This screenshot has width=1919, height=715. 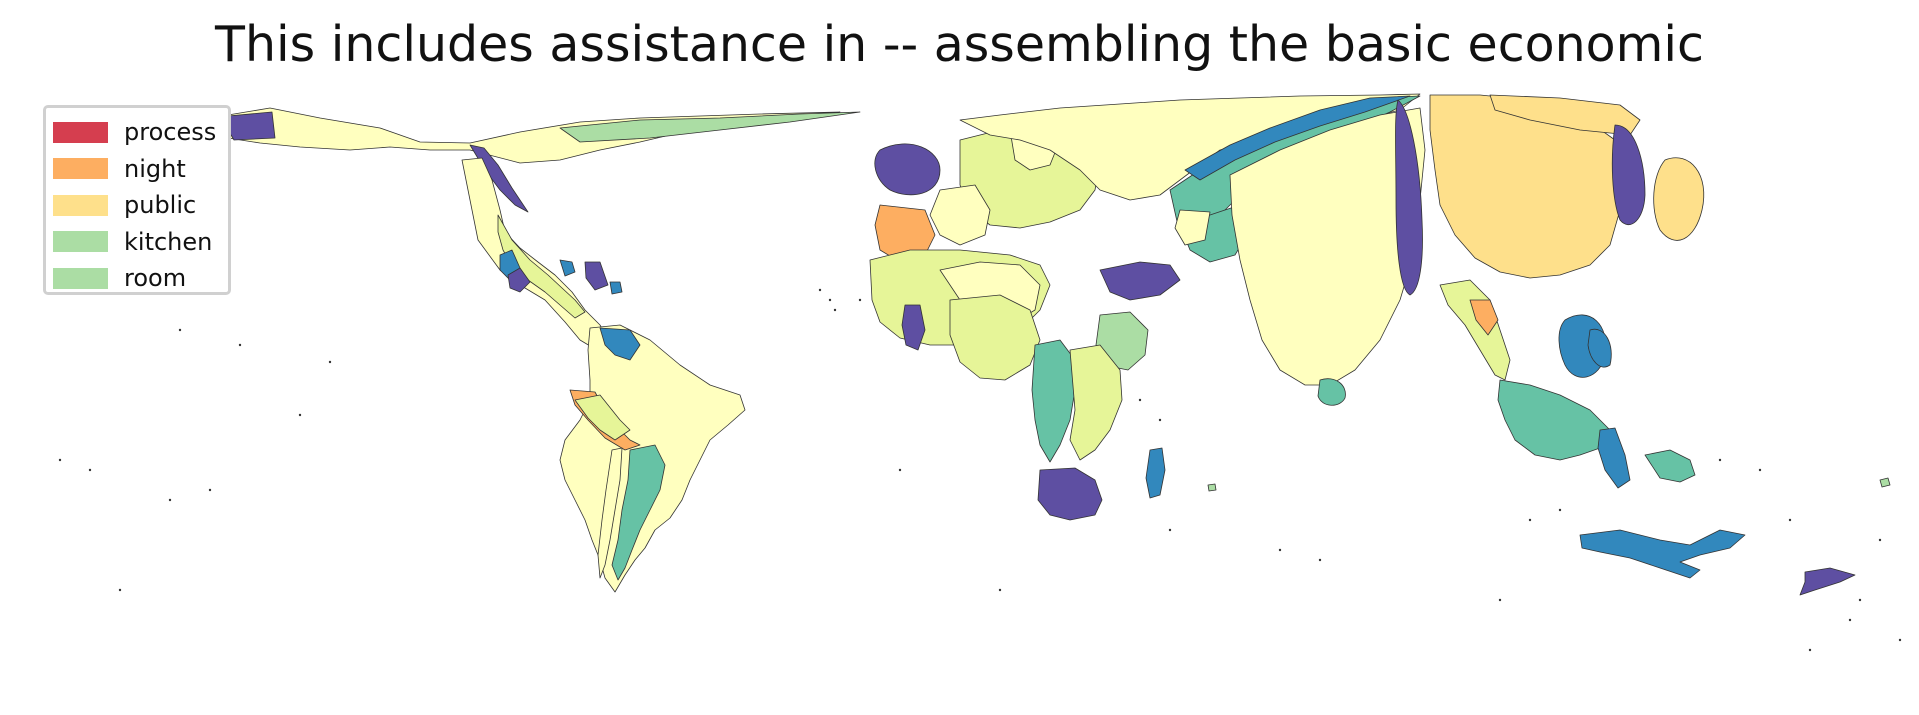 I want to click on legend-label: room, so click(x=155, y=278).